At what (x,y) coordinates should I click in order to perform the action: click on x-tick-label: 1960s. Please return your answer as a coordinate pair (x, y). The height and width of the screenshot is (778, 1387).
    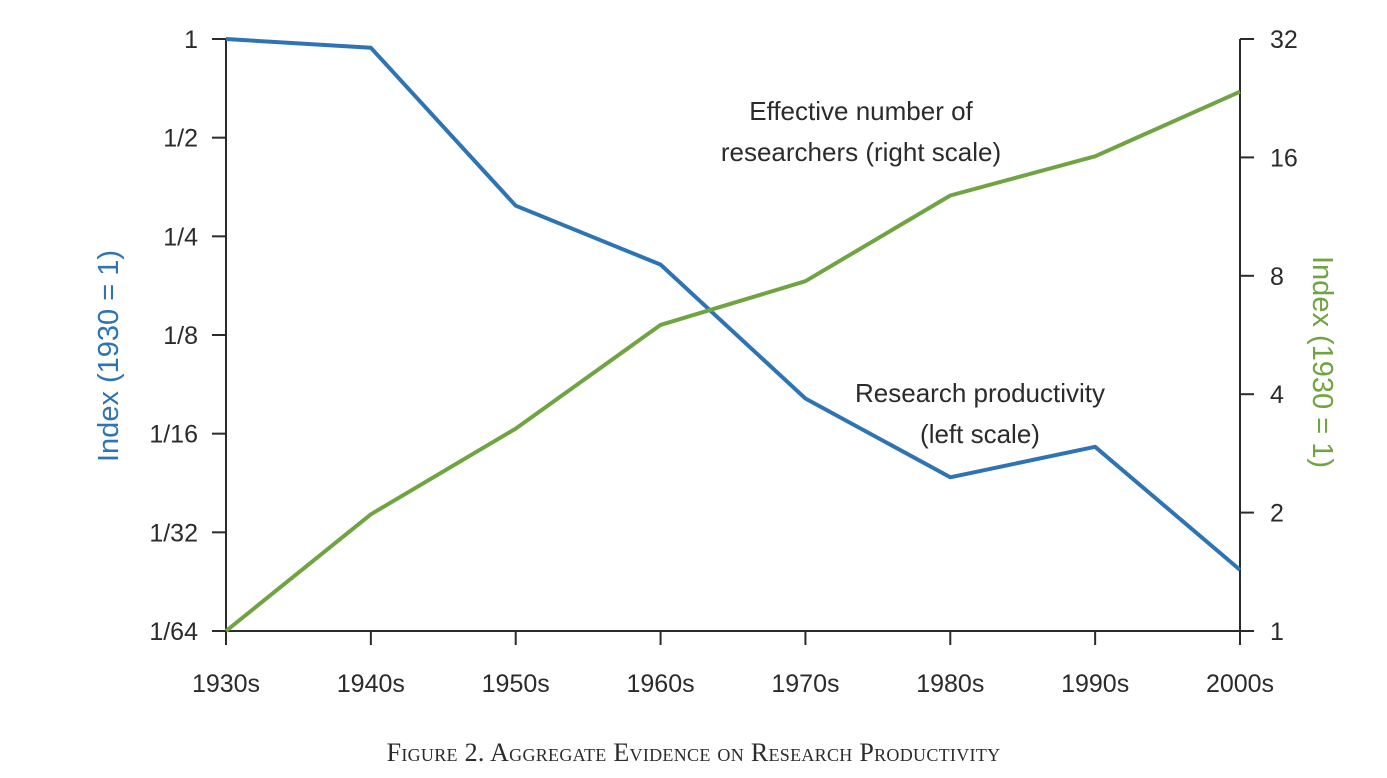
    Looking at the image, I should click on (661, 684).